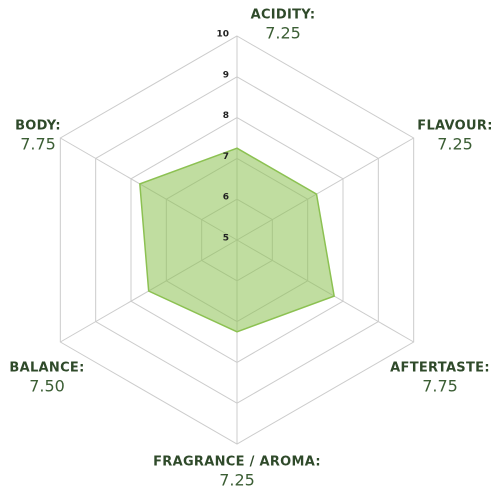 The image size is (500, 500). I want to click on value-label: 7.50, so click(47, 386).